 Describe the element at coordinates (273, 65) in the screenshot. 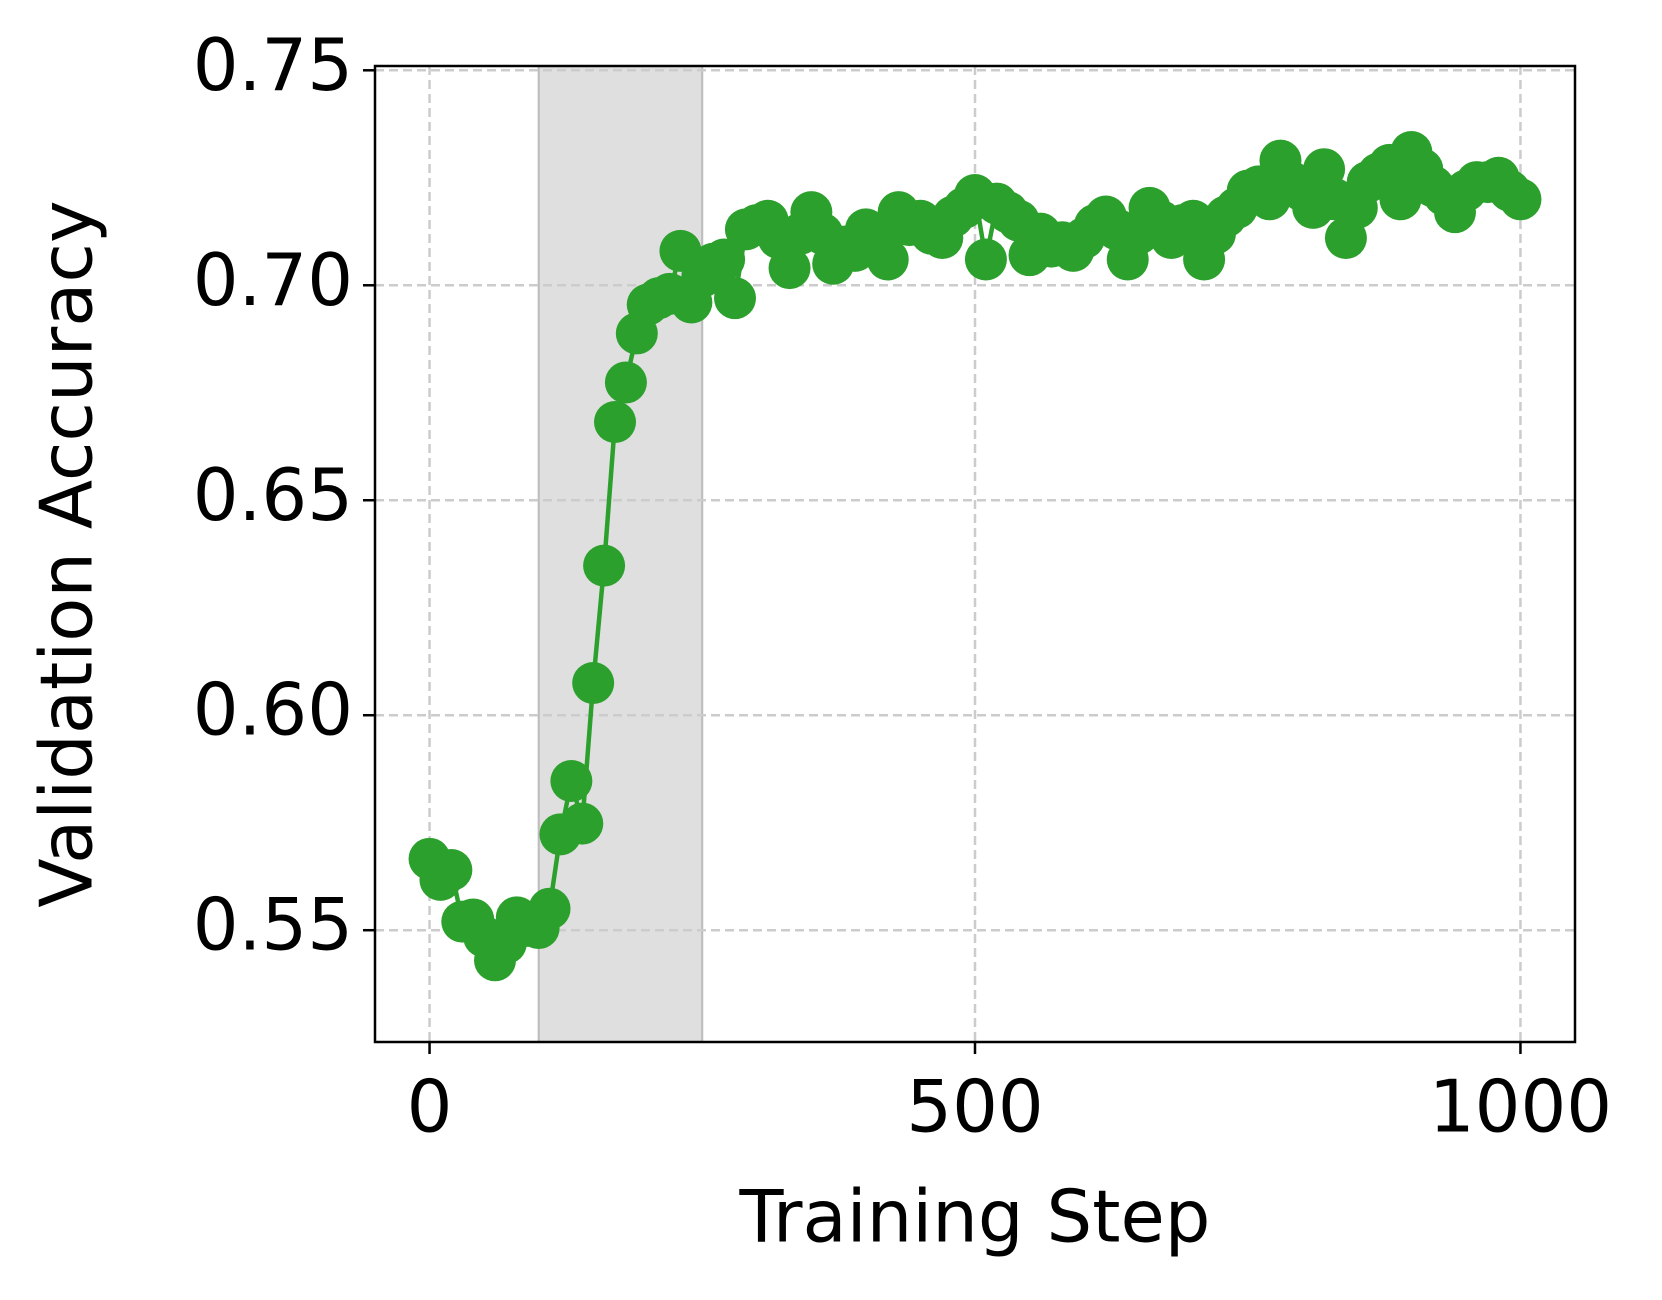

I see `y-tick-label: 0.75` at that location.